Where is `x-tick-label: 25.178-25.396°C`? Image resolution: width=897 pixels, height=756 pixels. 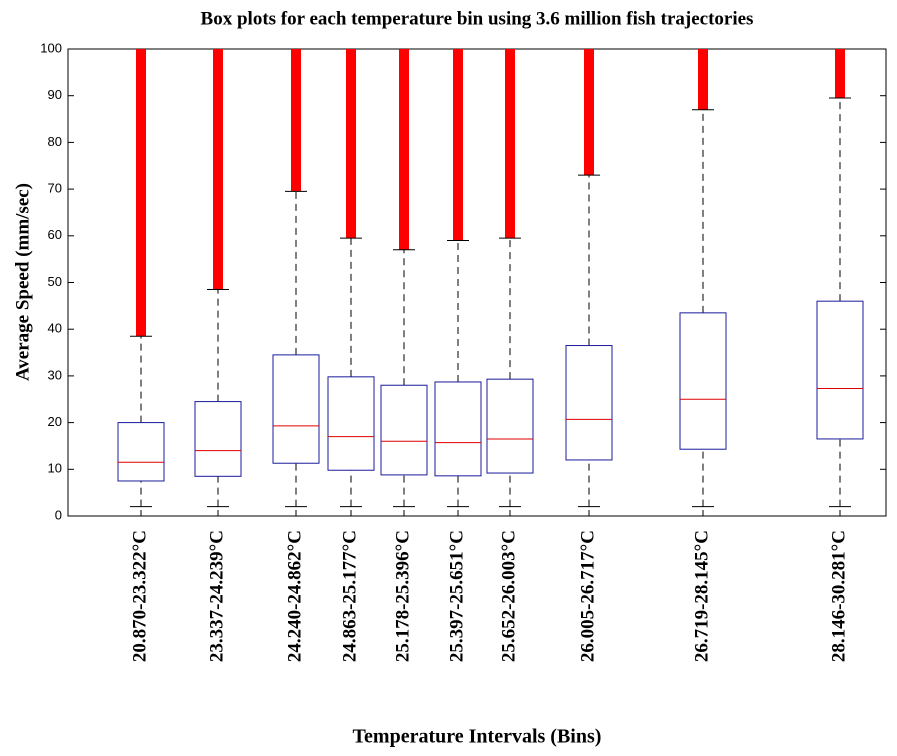 x-tick-label: 25.178-25.396°C is located at coordinates (402, 596).